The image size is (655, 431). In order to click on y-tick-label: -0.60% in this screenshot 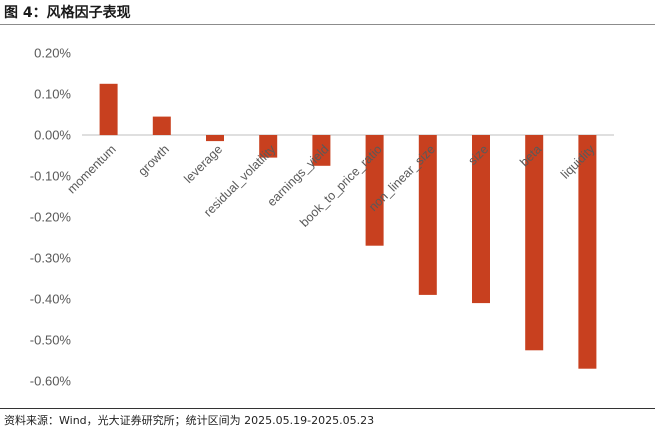, I will do `click(51, 381)`.